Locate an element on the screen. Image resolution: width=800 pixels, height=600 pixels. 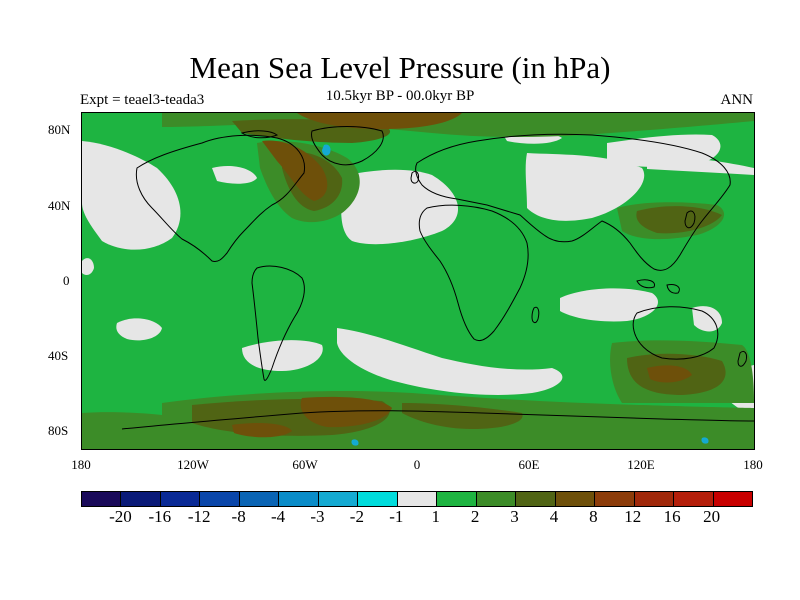
lon-label-120w: 120W is located at coordinates (193, 464).